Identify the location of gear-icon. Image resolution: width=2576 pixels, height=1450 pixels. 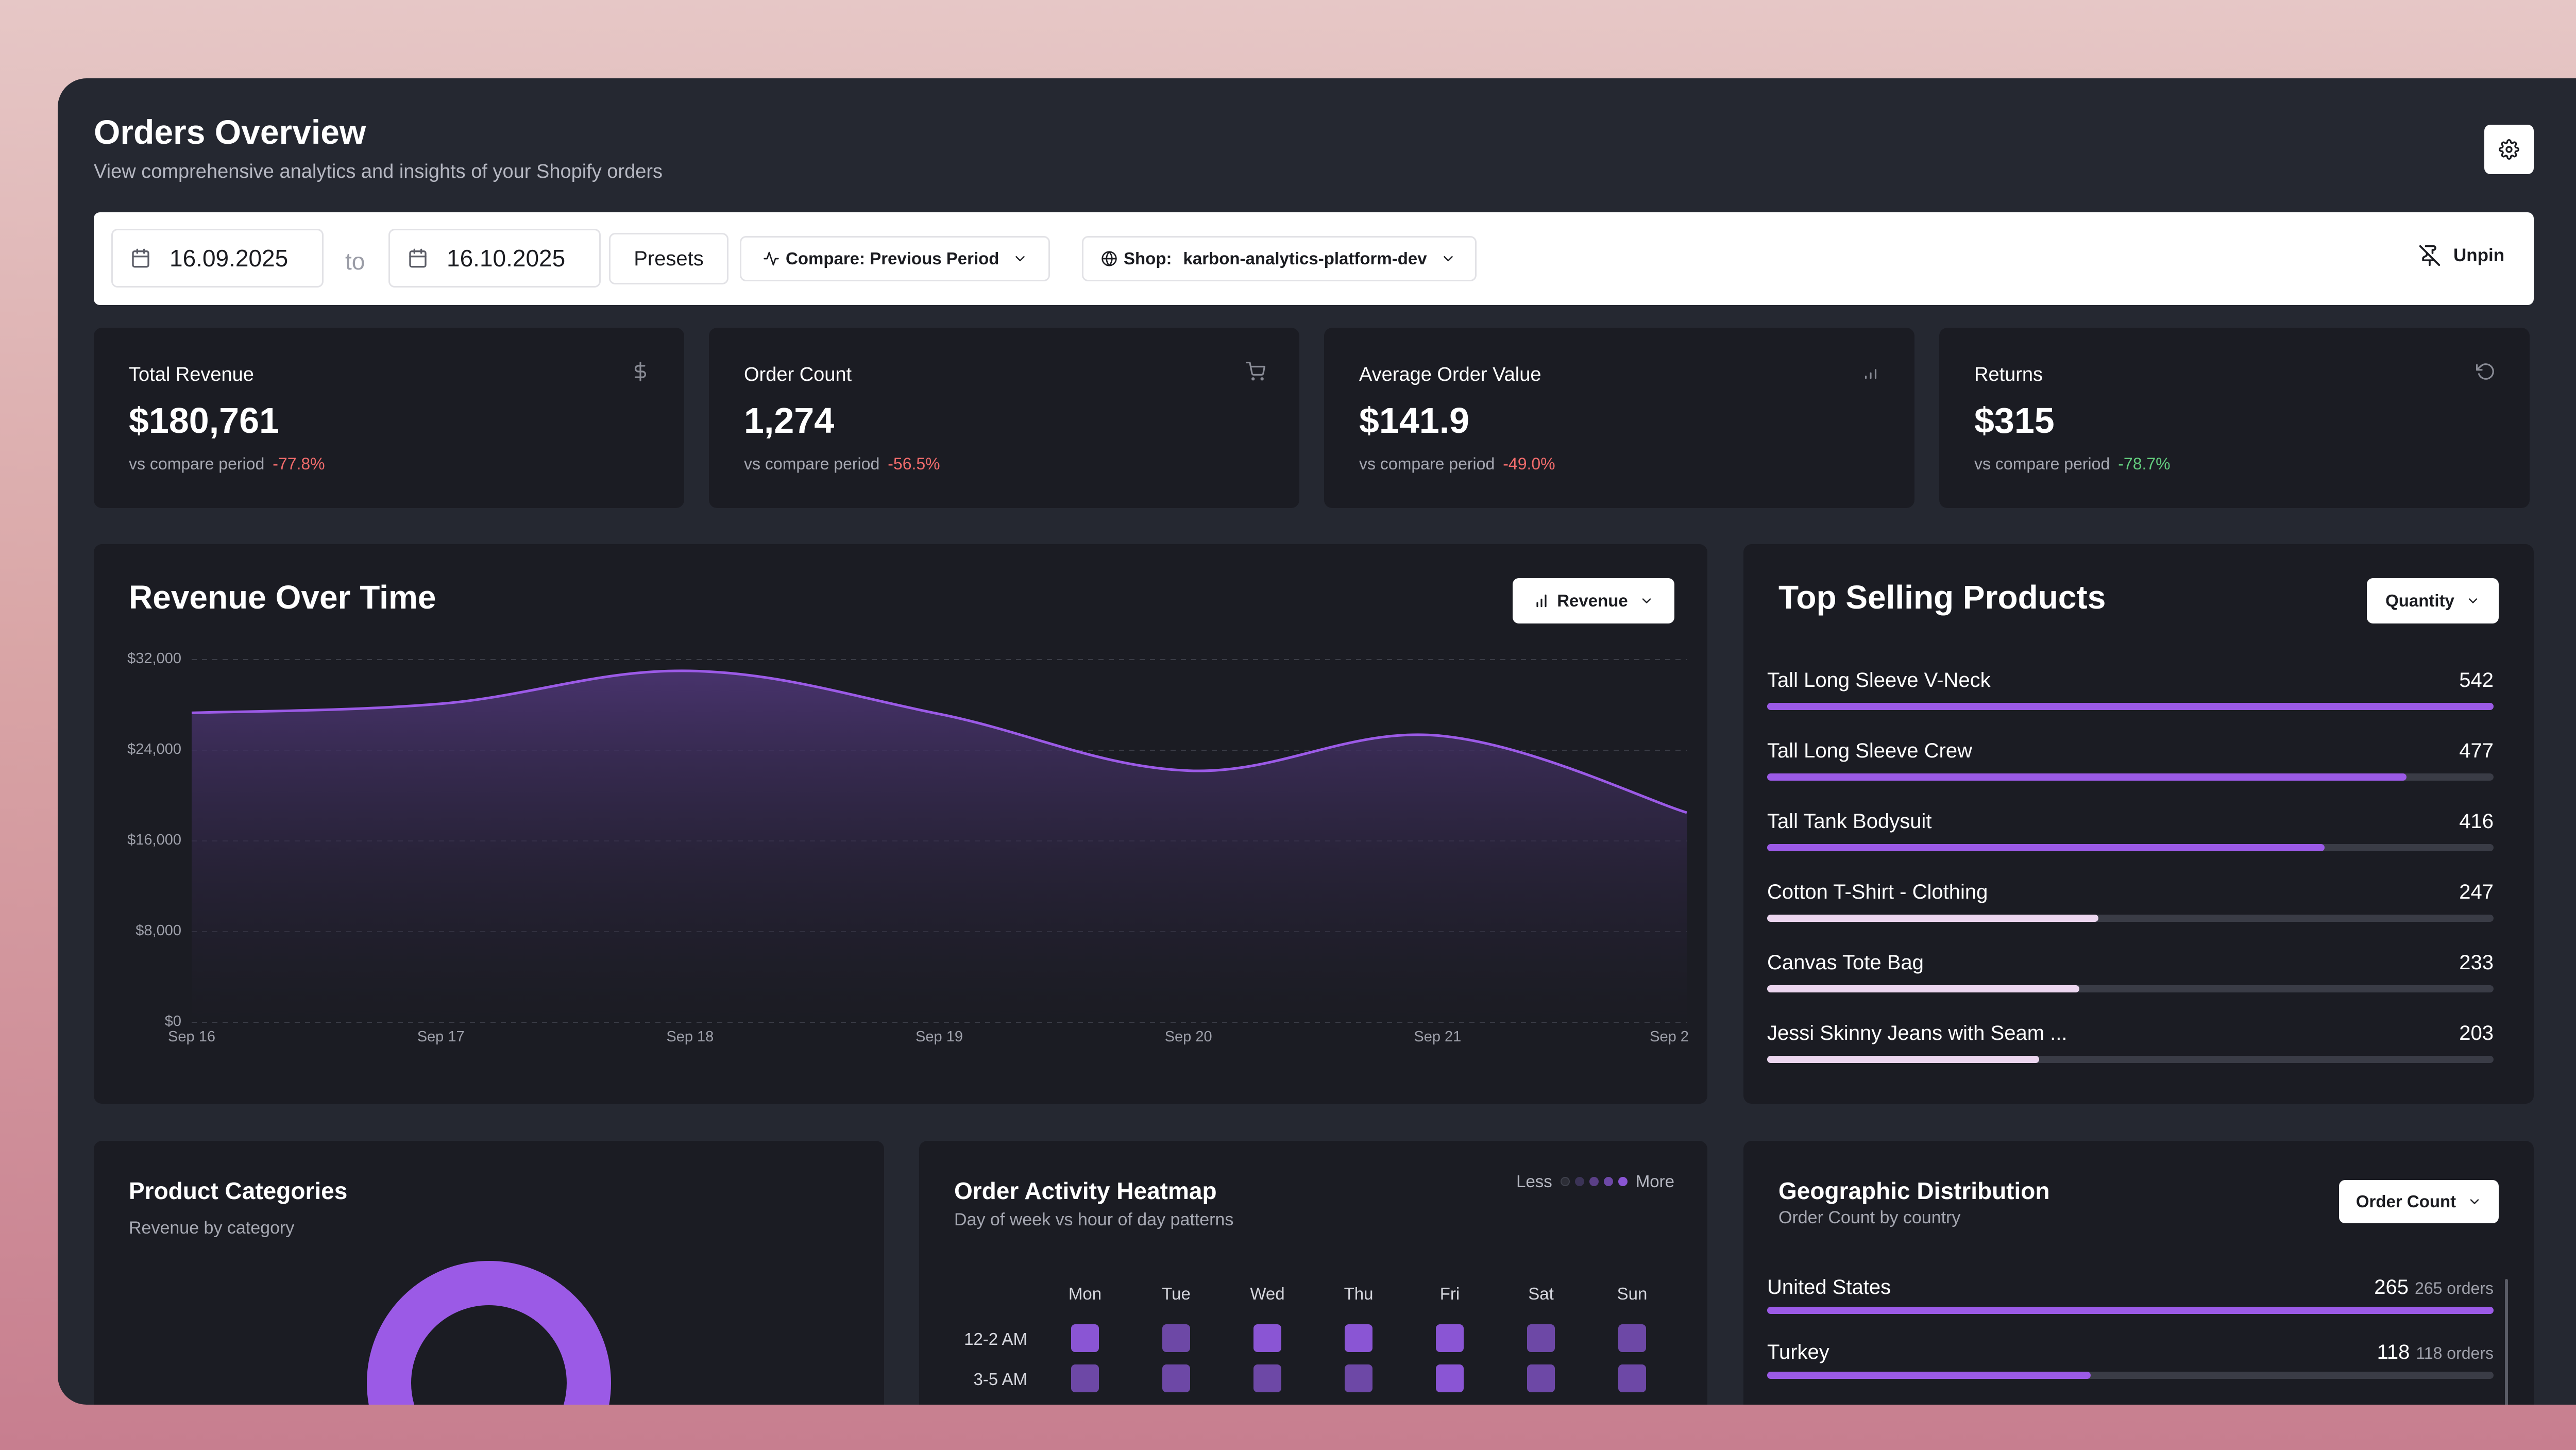
(2509, 149).